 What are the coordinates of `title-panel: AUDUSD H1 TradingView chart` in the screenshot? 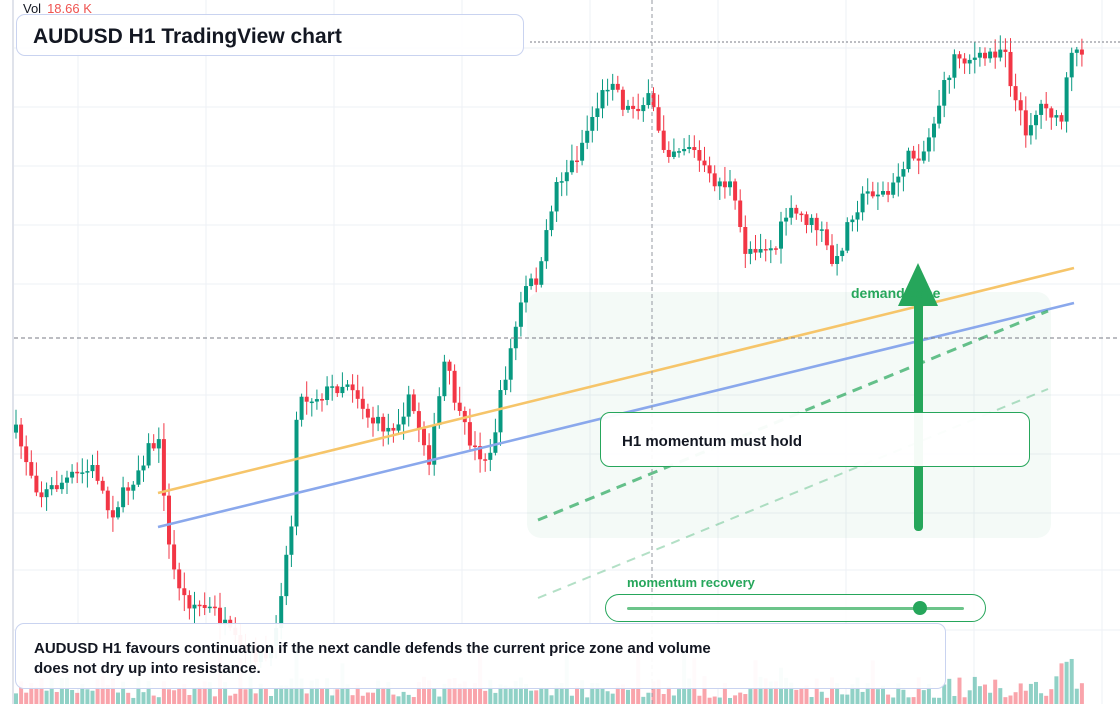 It's located at (270, 35).